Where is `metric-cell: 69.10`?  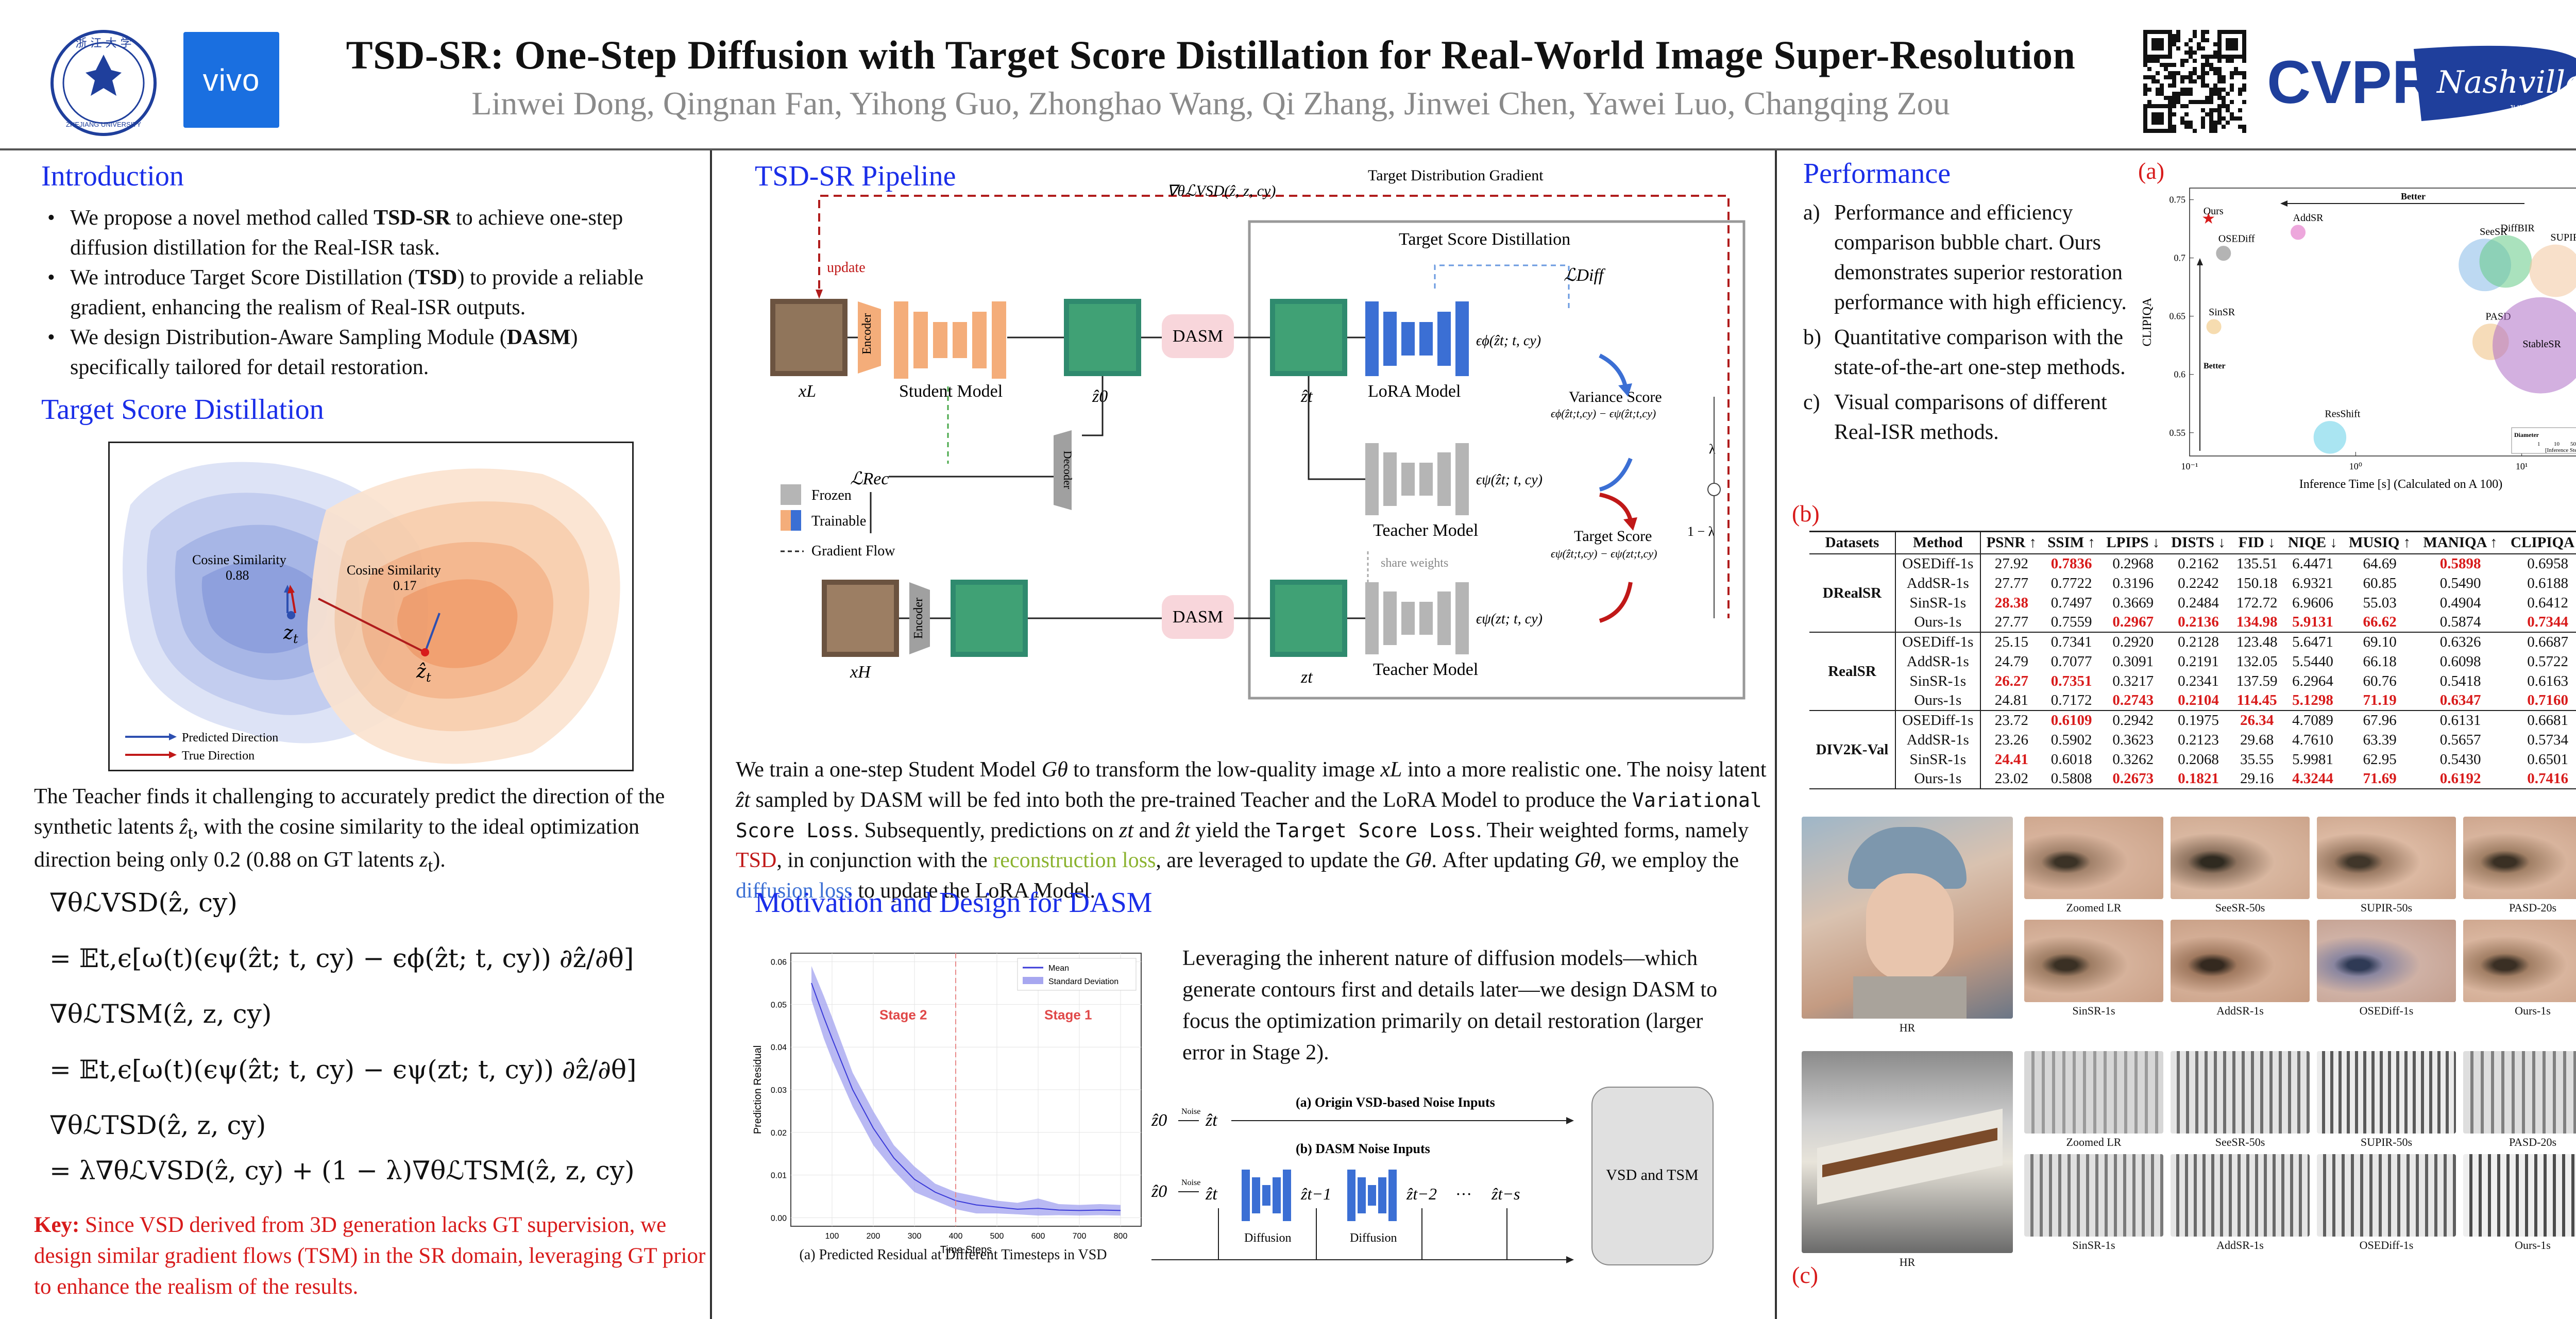 metric-cell: 69.10 is located at coordinates (2380, 642).